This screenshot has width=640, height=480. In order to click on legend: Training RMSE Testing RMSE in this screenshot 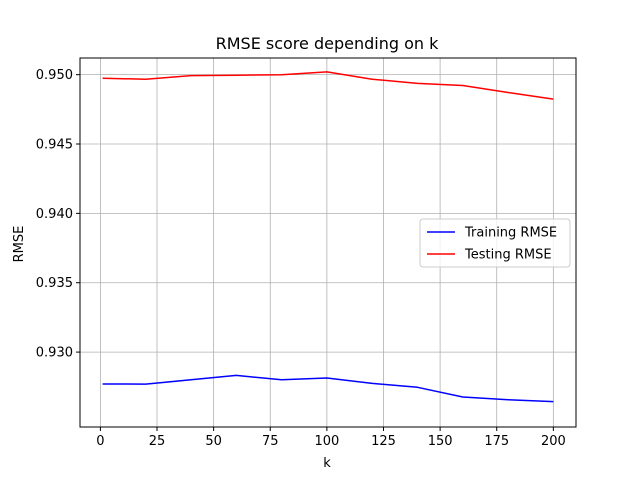, I will do `click(495, 243)`.